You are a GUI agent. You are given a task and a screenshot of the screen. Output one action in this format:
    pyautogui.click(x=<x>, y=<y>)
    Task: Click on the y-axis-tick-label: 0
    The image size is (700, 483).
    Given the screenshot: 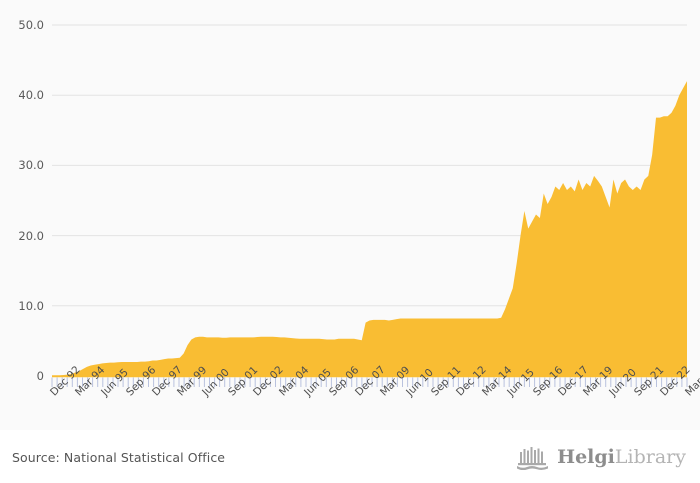 What is the action you would take?
    pyautogui.click(x=40, y=376)
    